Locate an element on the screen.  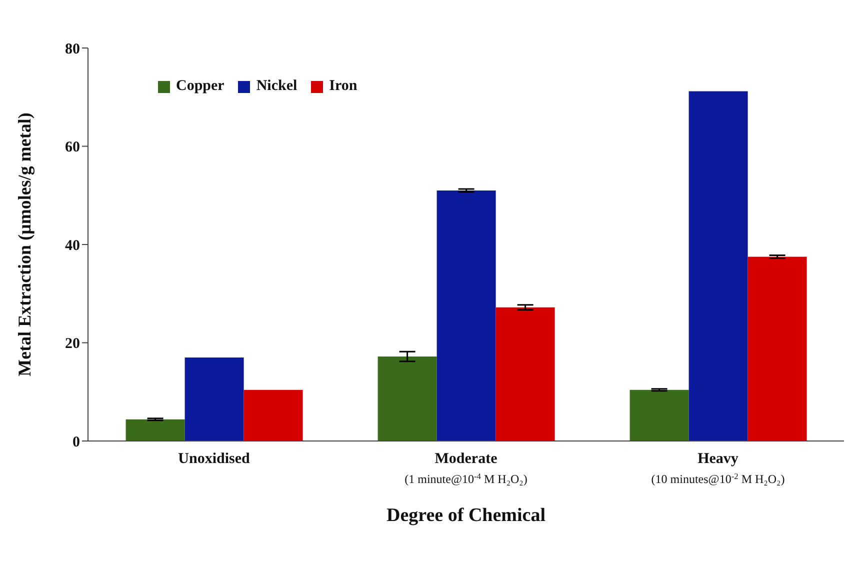
legend-label: Nickel is located at coordinates (276, 86).